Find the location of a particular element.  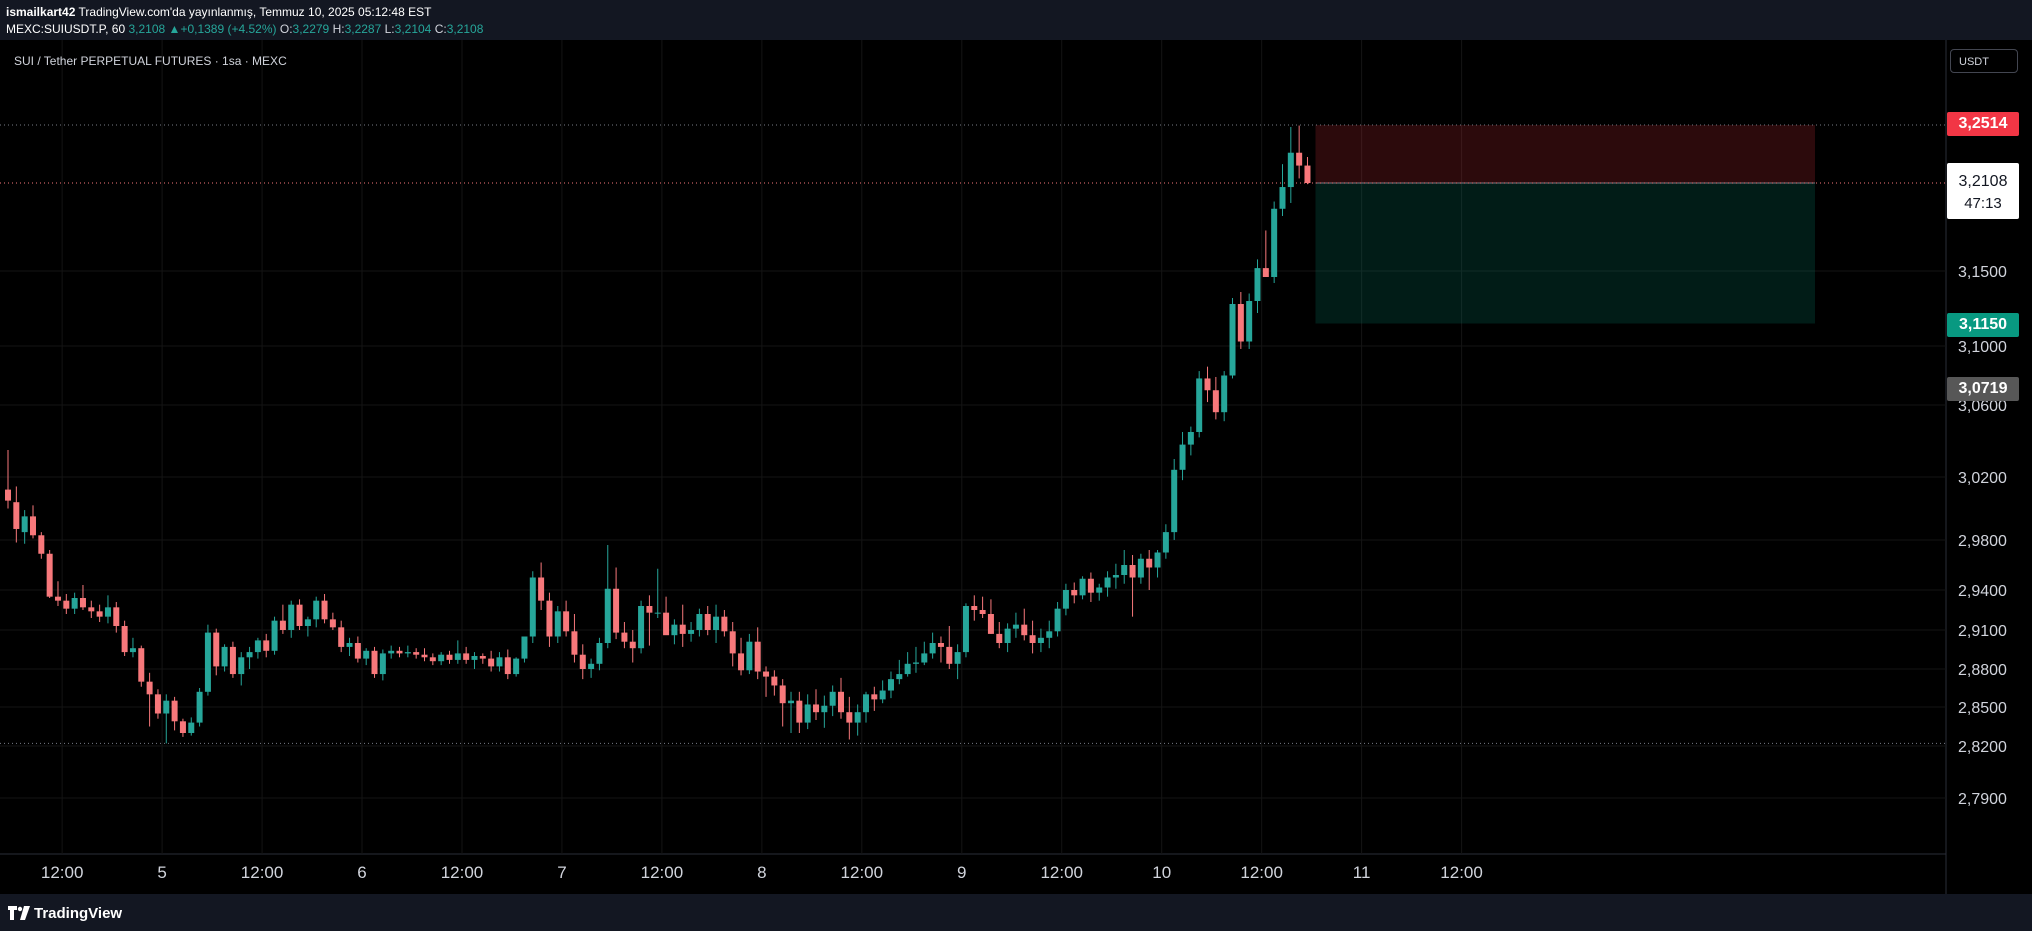

y-axis-tick-label: 3,1500 is located at coordinates (1982, 272).